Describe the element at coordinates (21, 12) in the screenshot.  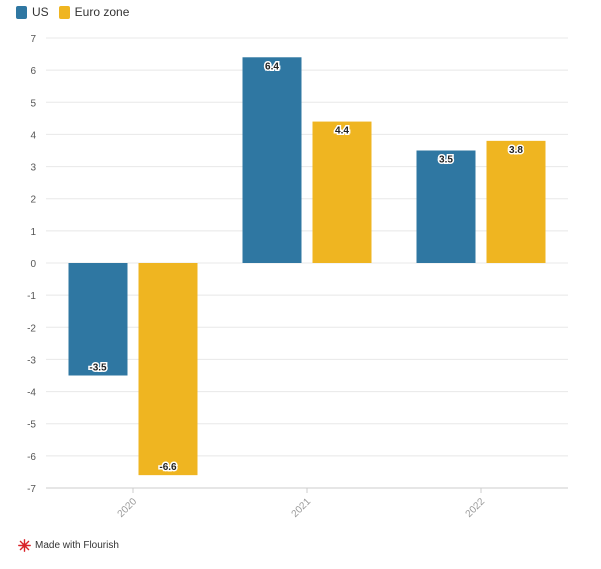
I see `legend-swatch-us` at that location.